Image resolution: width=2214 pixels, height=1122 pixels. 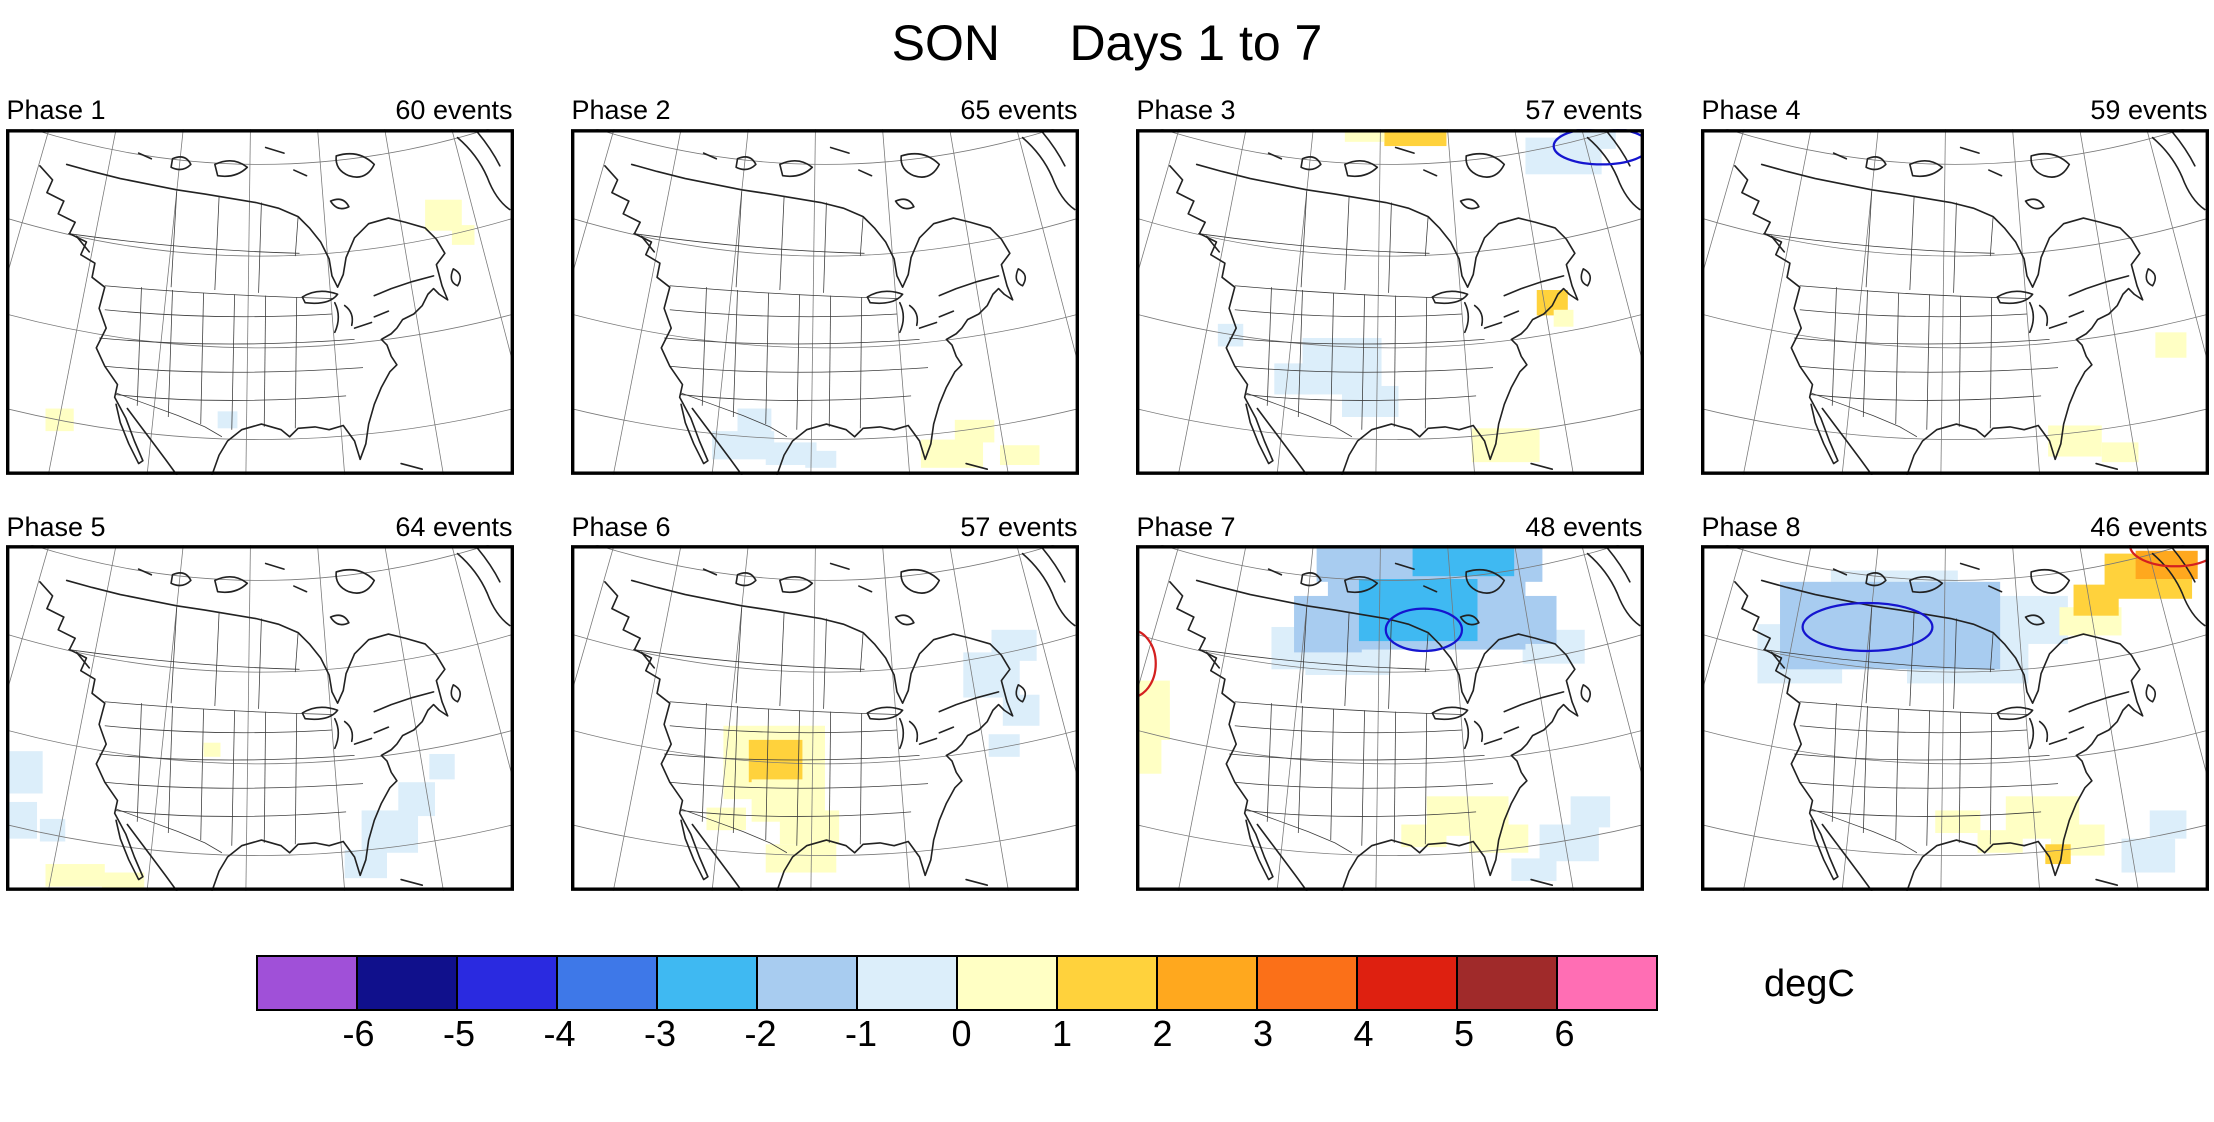 What do you see at coordinates (660, 1034) in the screenshot?
I see `colorbar-tick-label: -3` at bounding box center [660, 1034].